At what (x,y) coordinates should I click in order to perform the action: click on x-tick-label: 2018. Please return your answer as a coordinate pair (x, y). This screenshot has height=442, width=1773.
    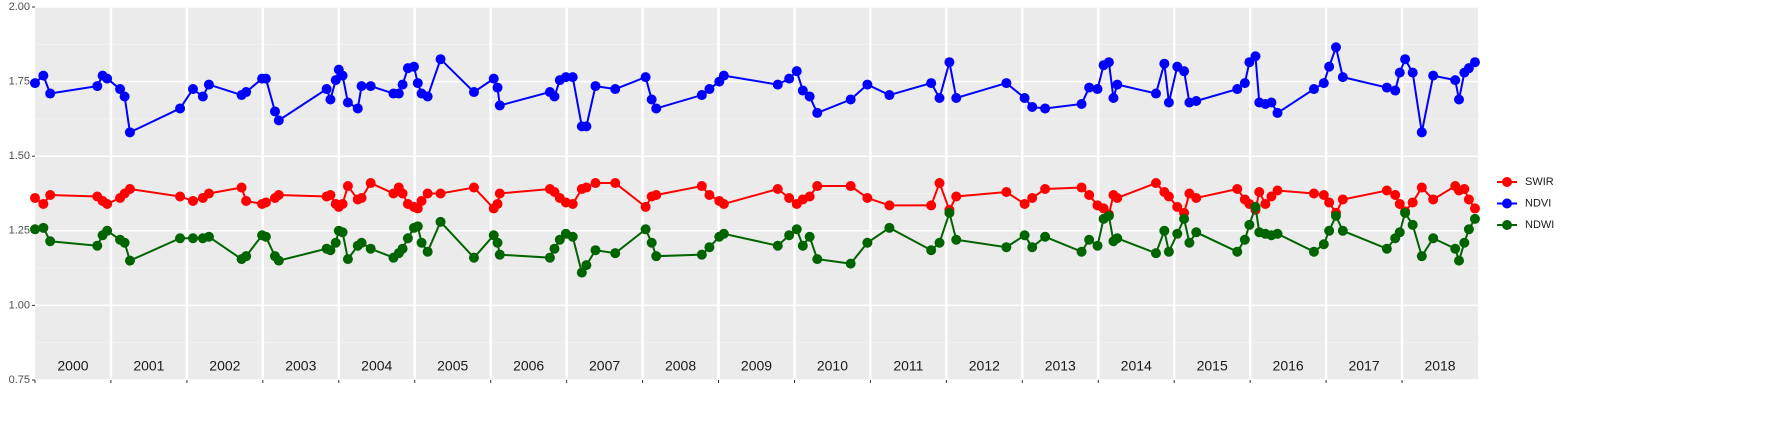
    Looking at the image, I should click on (1439, 366).